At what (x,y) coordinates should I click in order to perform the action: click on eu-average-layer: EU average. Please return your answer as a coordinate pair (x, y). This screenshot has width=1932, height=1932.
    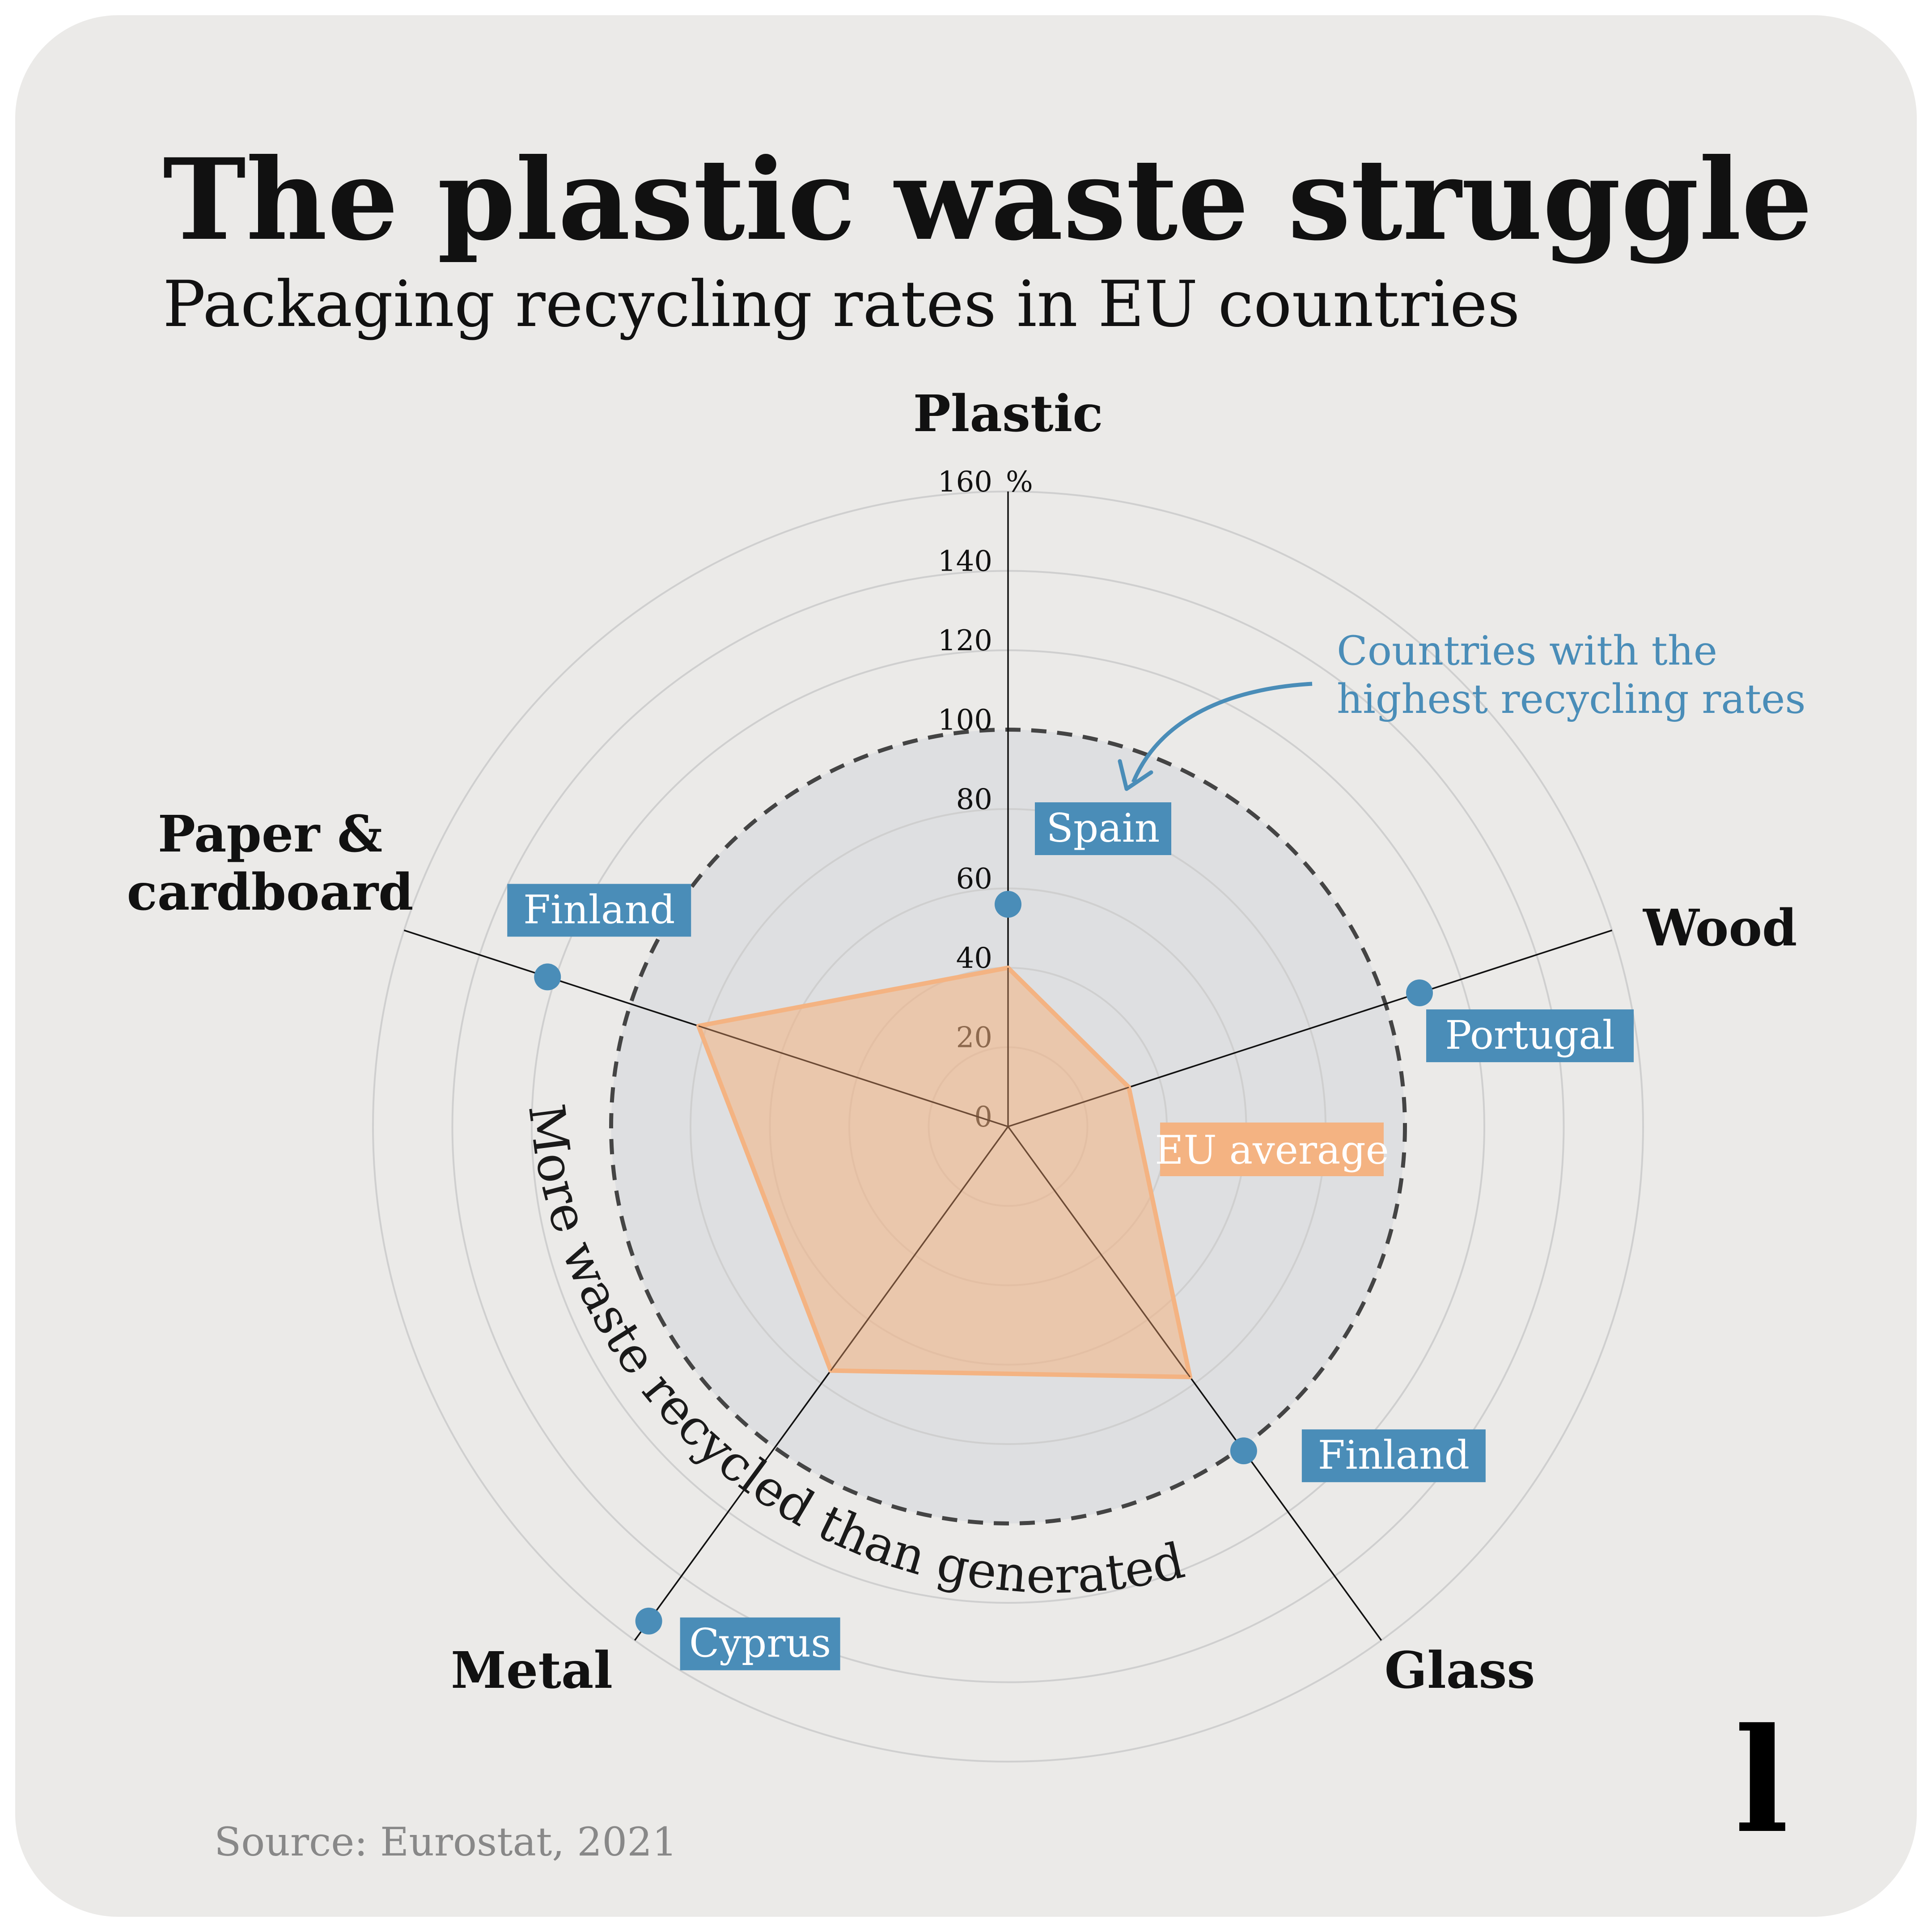
    Looking at the image, I should click on (1042, 1173).